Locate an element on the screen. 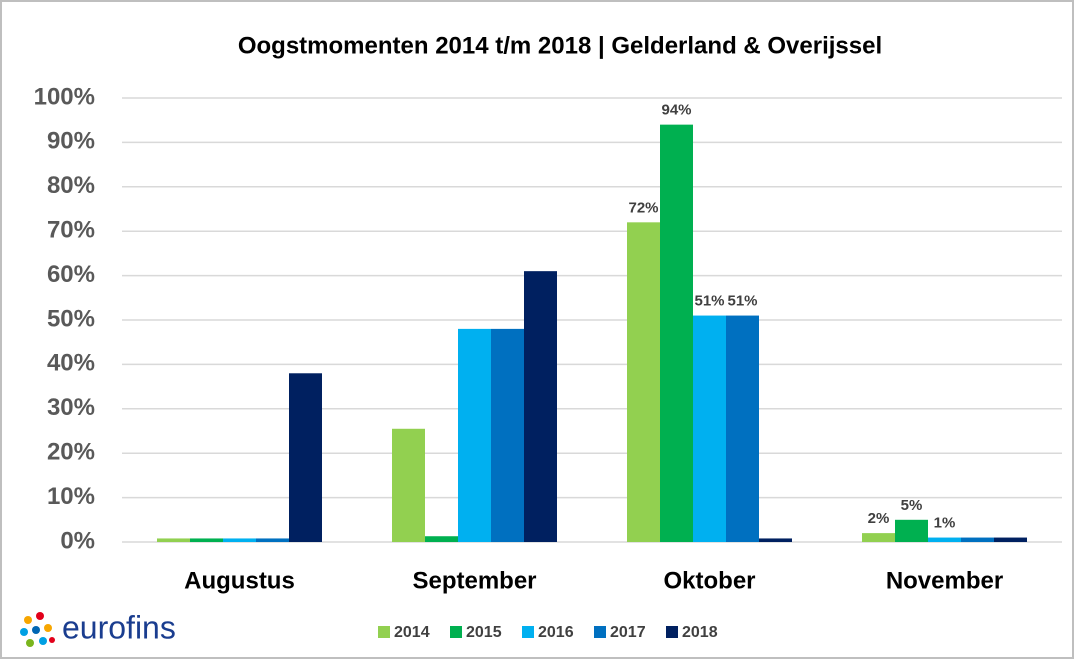 The image size is (1074, 659). x-tick-label: Oktober is located at coordinates (709, 580).